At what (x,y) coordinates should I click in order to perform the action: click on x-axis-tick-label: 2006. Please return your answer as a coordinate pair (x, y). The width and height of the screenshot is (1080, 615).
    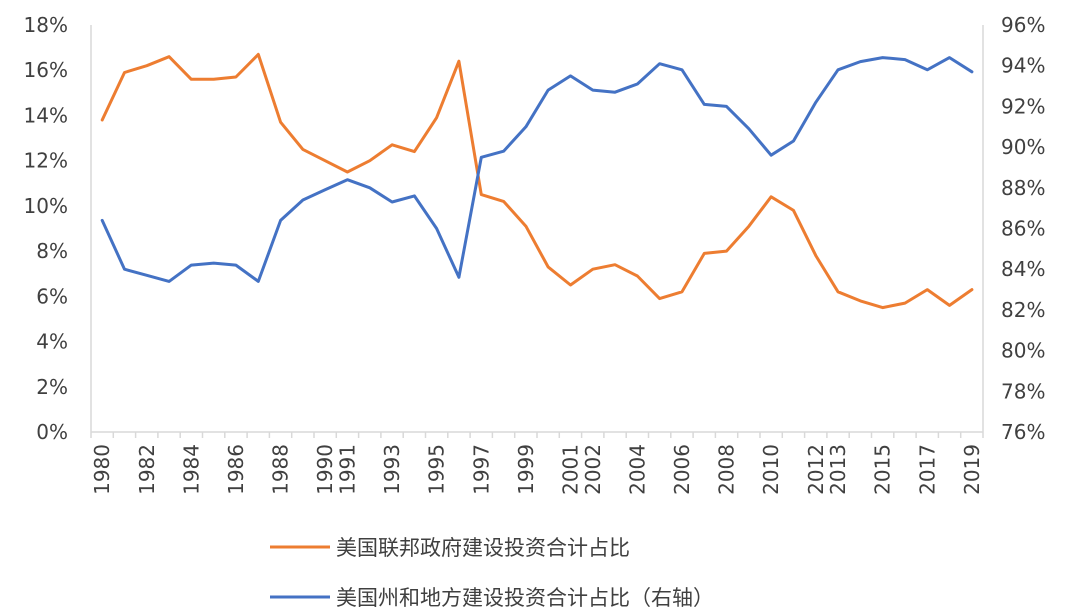
    Looking at the image, I should click on (682, 469).